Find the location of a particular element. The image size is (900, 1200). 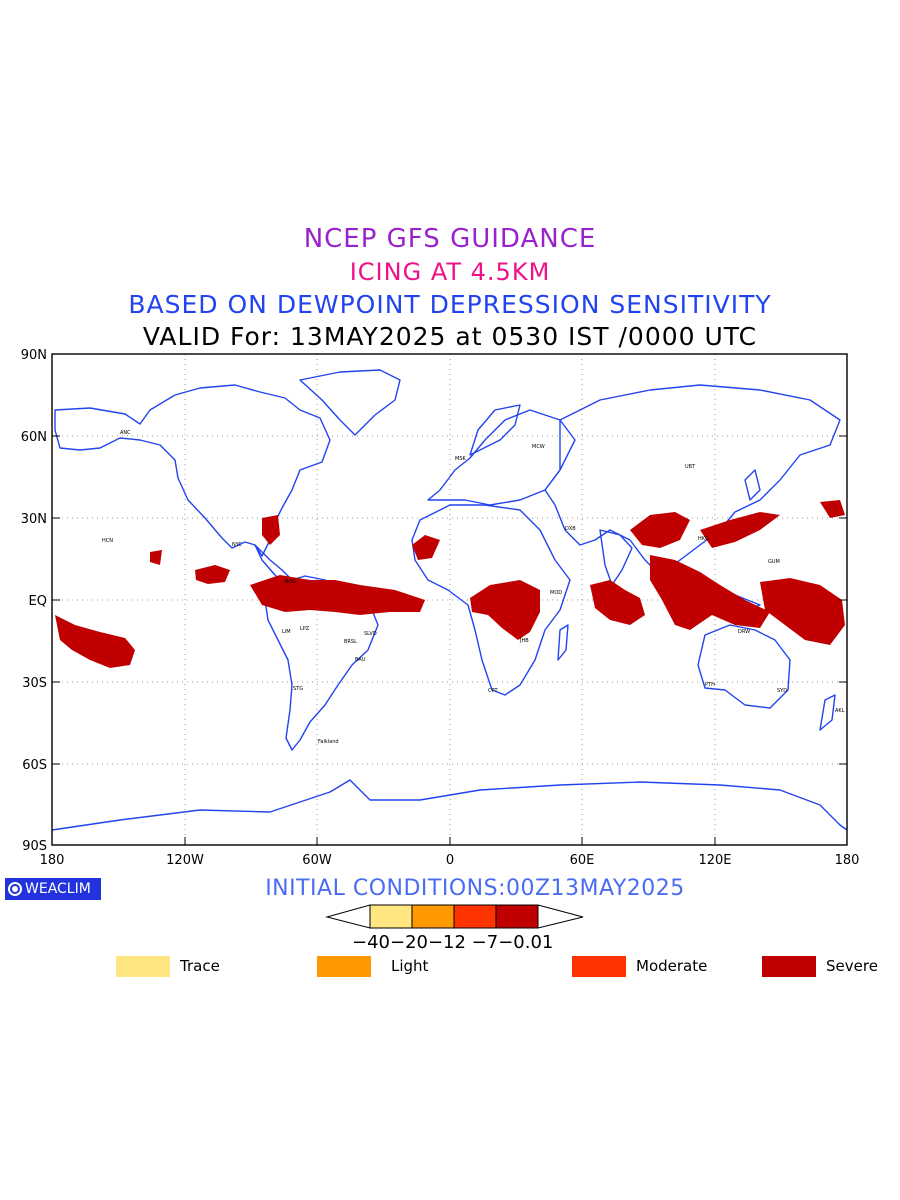

icing-area-gulf is located at coordinates (271, 530).